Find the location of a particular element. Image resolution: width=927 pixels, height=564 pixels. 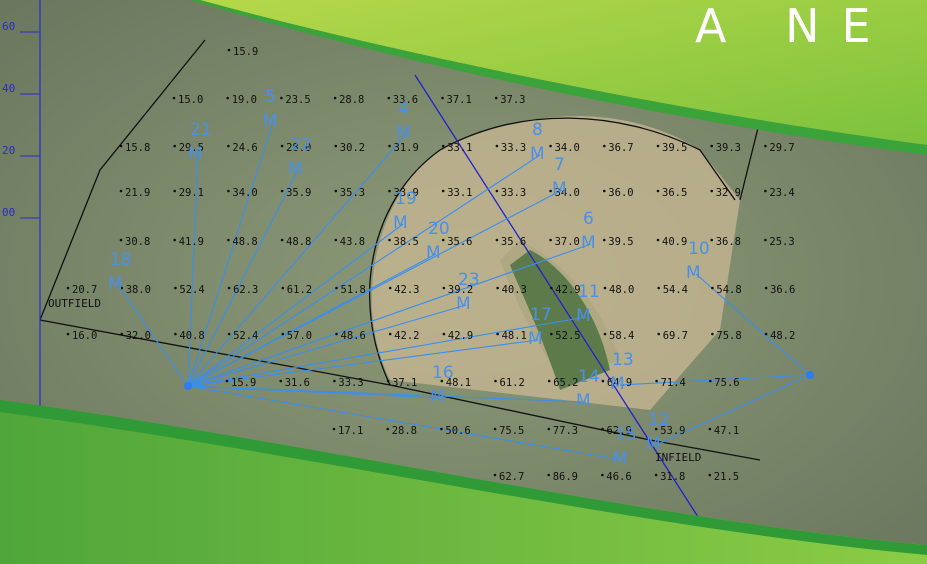

illuminance-value: 71.4 is located at coordinates (673, 383).